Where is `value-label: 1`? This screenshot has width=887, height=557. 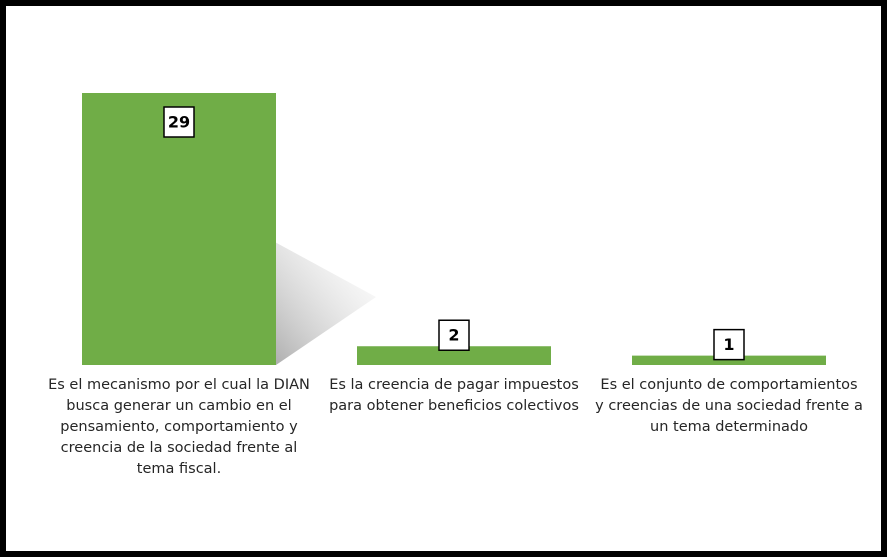 value-label: 1 is located at coordinates (728, 344).